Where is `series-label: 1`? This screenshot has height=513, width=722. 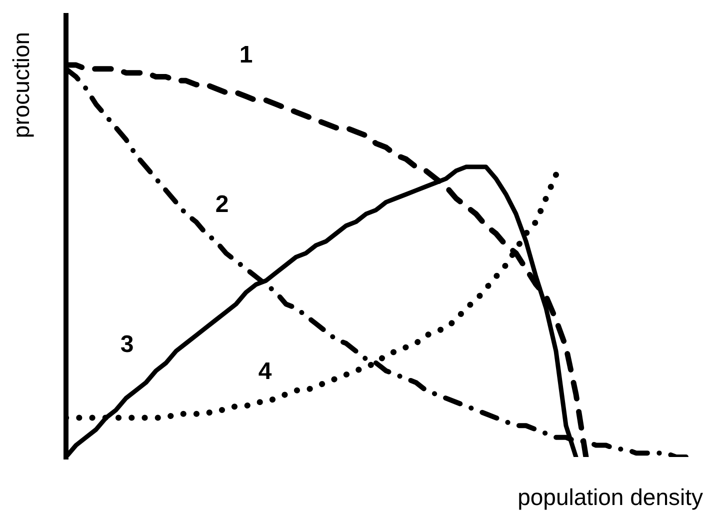
series-label: 1 is located at coordinates (246, 54).